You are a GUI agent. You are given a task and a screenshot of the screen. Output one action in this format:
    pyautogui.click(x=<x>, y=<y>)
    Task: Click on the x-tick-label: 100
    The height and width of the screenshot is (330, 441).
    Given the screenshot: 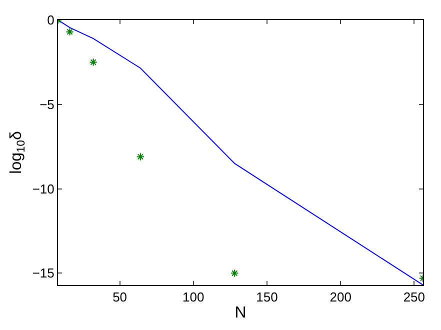 What is the action you would take?
    pyautogui.click(x=193, y=297)
    